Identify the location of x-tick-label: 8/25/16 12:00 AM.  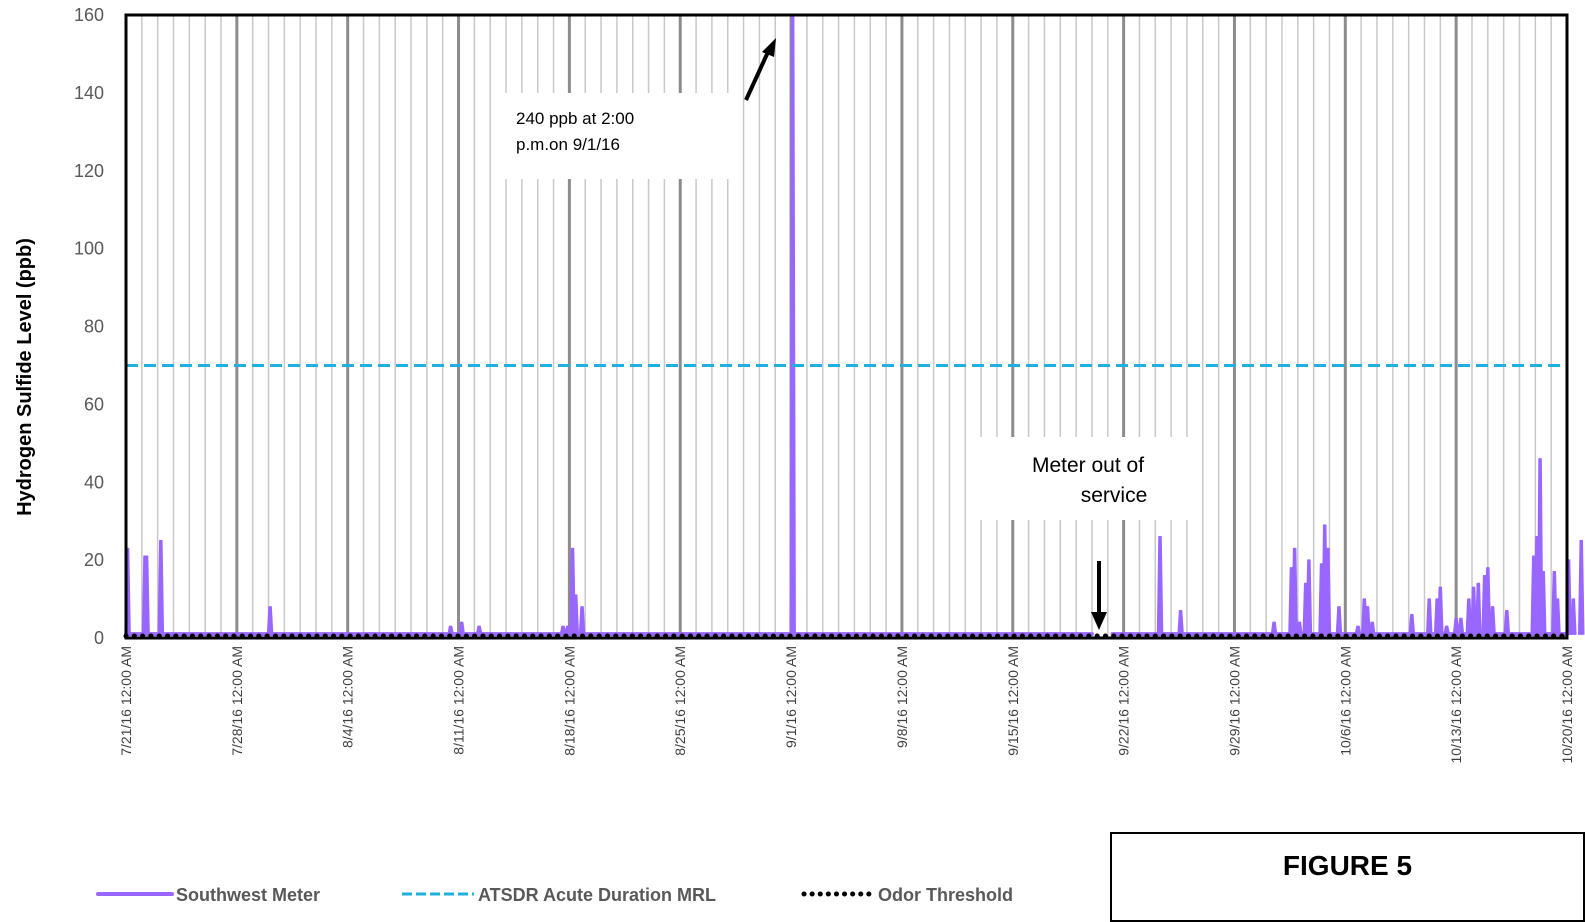
(680, 701).